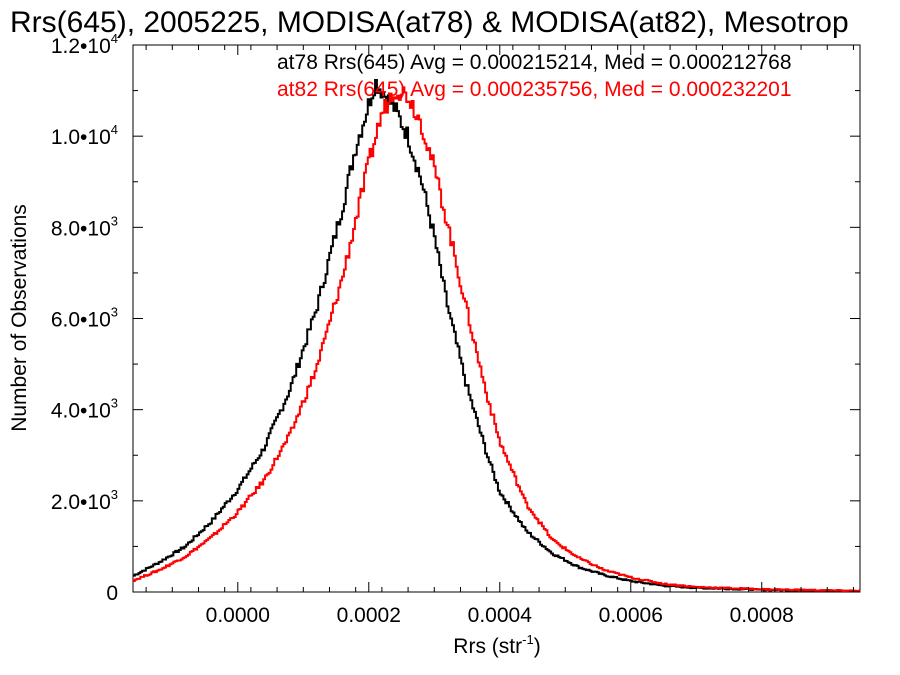  I want to click on x-tick-label: 0.0002, so click(369, 615).